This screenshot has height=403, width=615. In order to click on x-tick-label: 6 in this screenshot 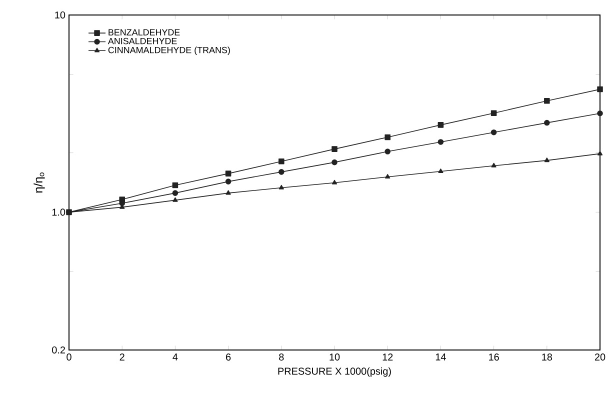, I will do `click(228, 357)`.